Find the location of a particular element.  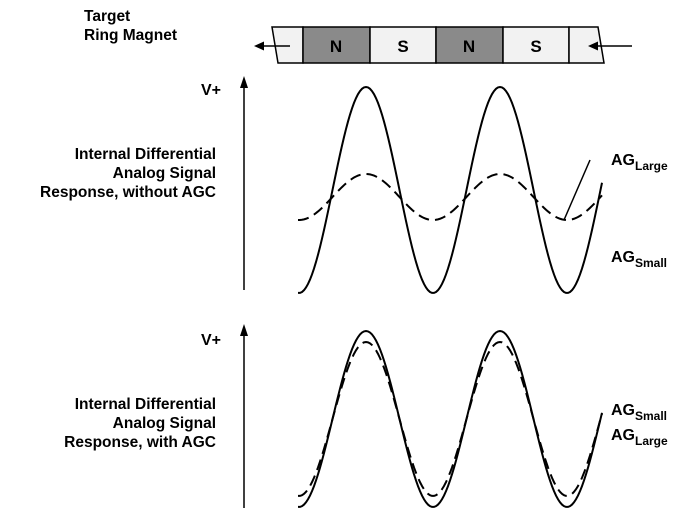

bottom-label-ag-small-base: AG is located at coordinates (623, 410).